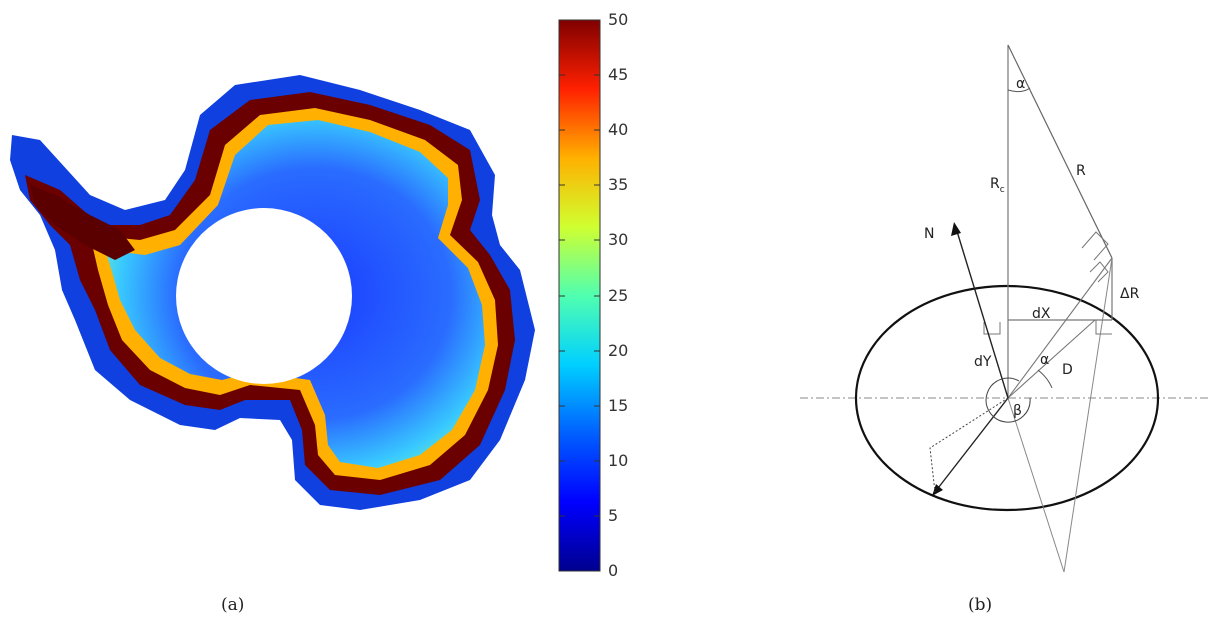  I want to click on label-r: R, so click(1081, 171).